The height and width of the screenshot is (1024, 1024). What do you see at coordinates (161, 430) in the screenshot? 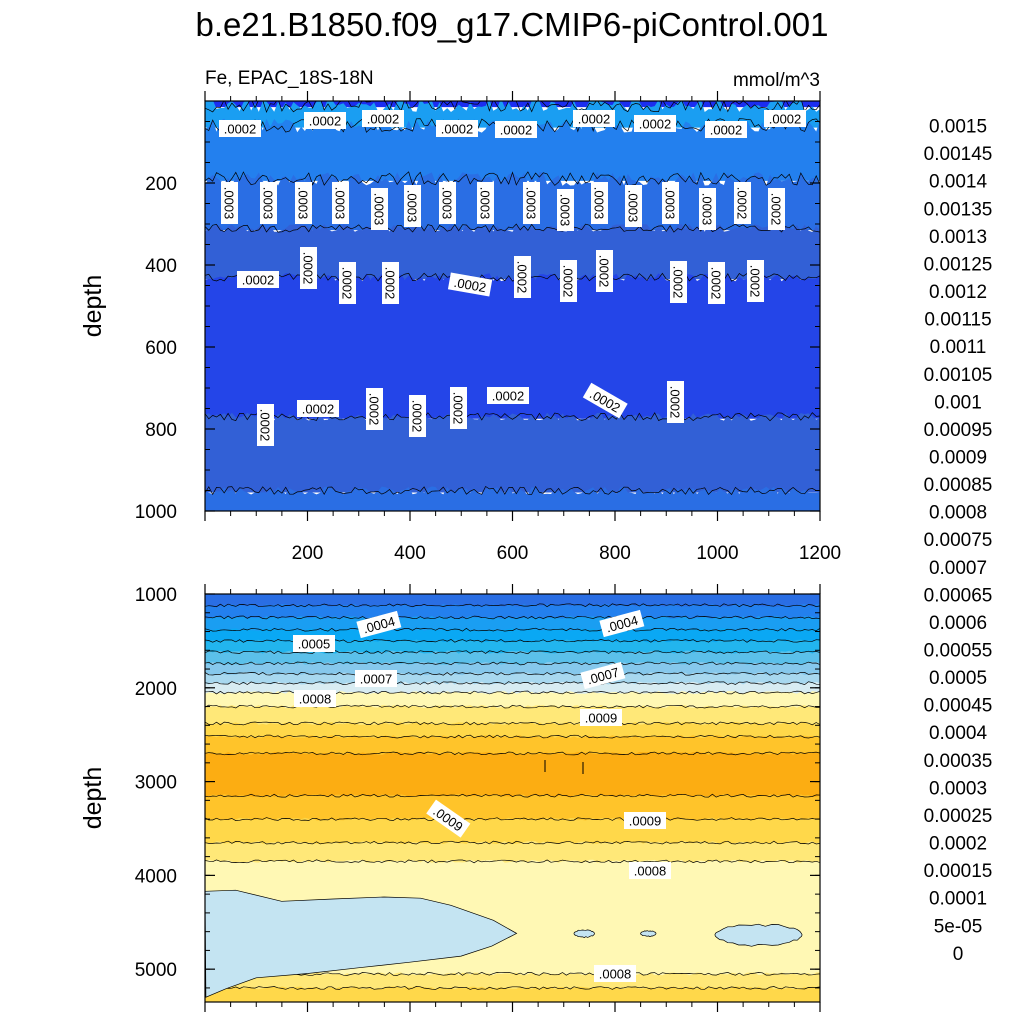
I see `y-tick-label: 800` at bounding box center [161, 430].